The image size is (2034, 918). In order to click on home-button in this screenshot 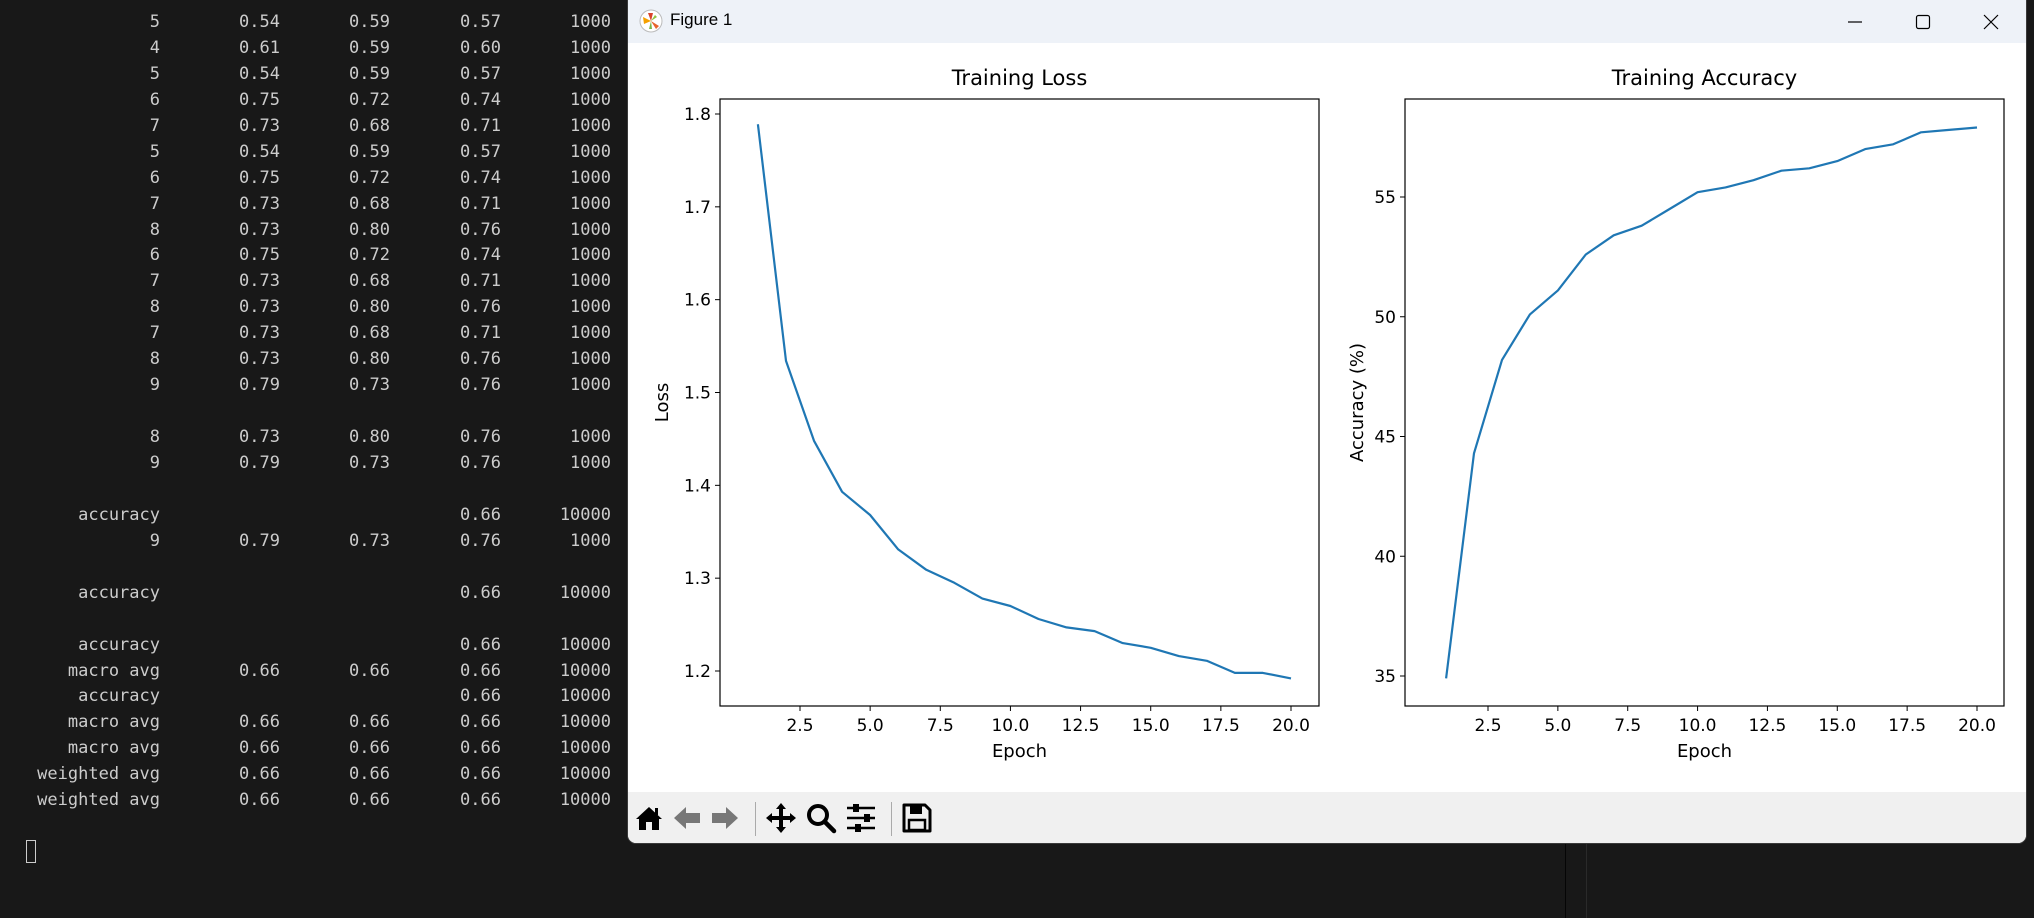, I will do `click(649, 818)`.